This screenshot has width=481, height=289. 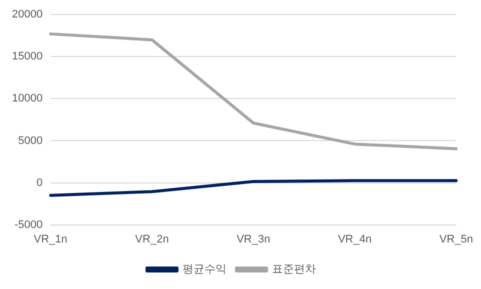 What do you see at coordinates (51, 239) in the screenshot?
I see `x-tick-label: VR_1n` at bounding box center [51, 239].